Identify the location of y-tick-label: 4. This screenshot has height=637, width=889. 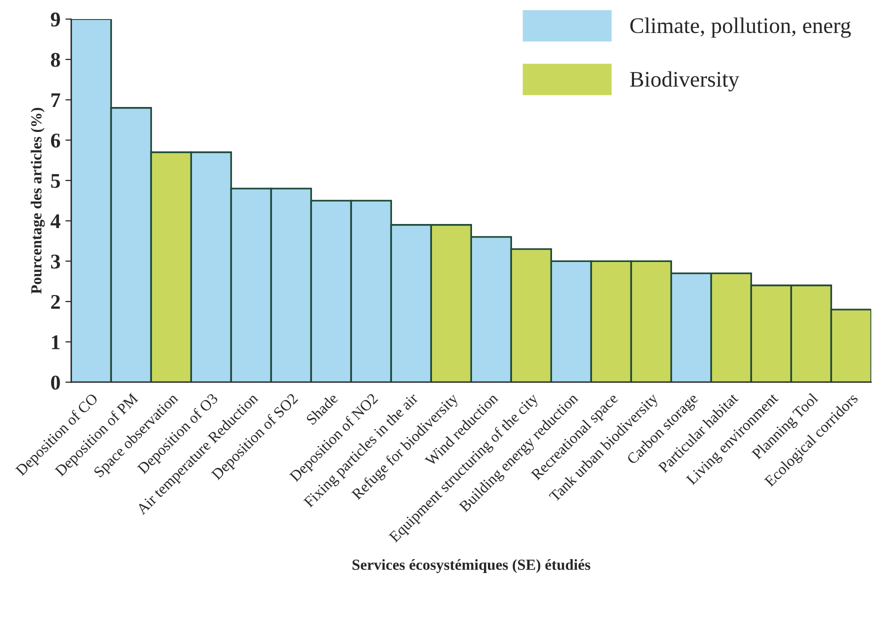
(55, 221).